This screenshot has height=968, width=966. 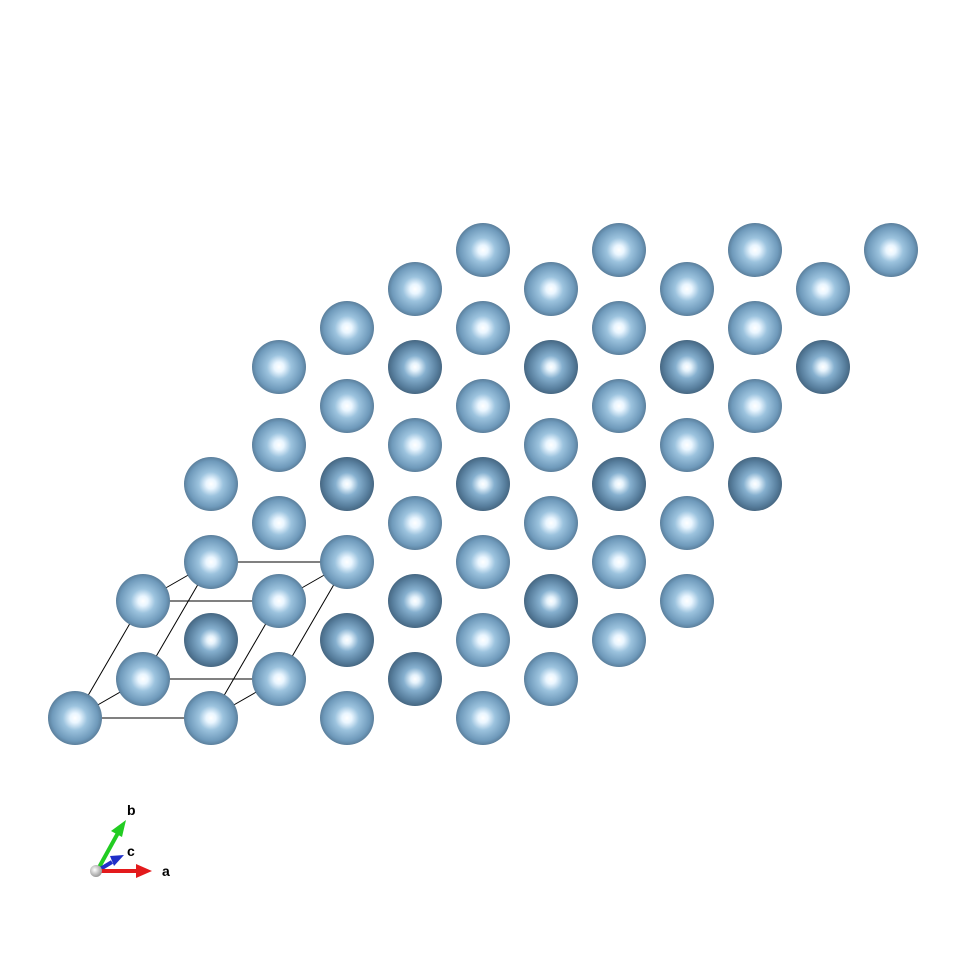 I want to click on a-axis-label: a, so click(x=166, y=871).